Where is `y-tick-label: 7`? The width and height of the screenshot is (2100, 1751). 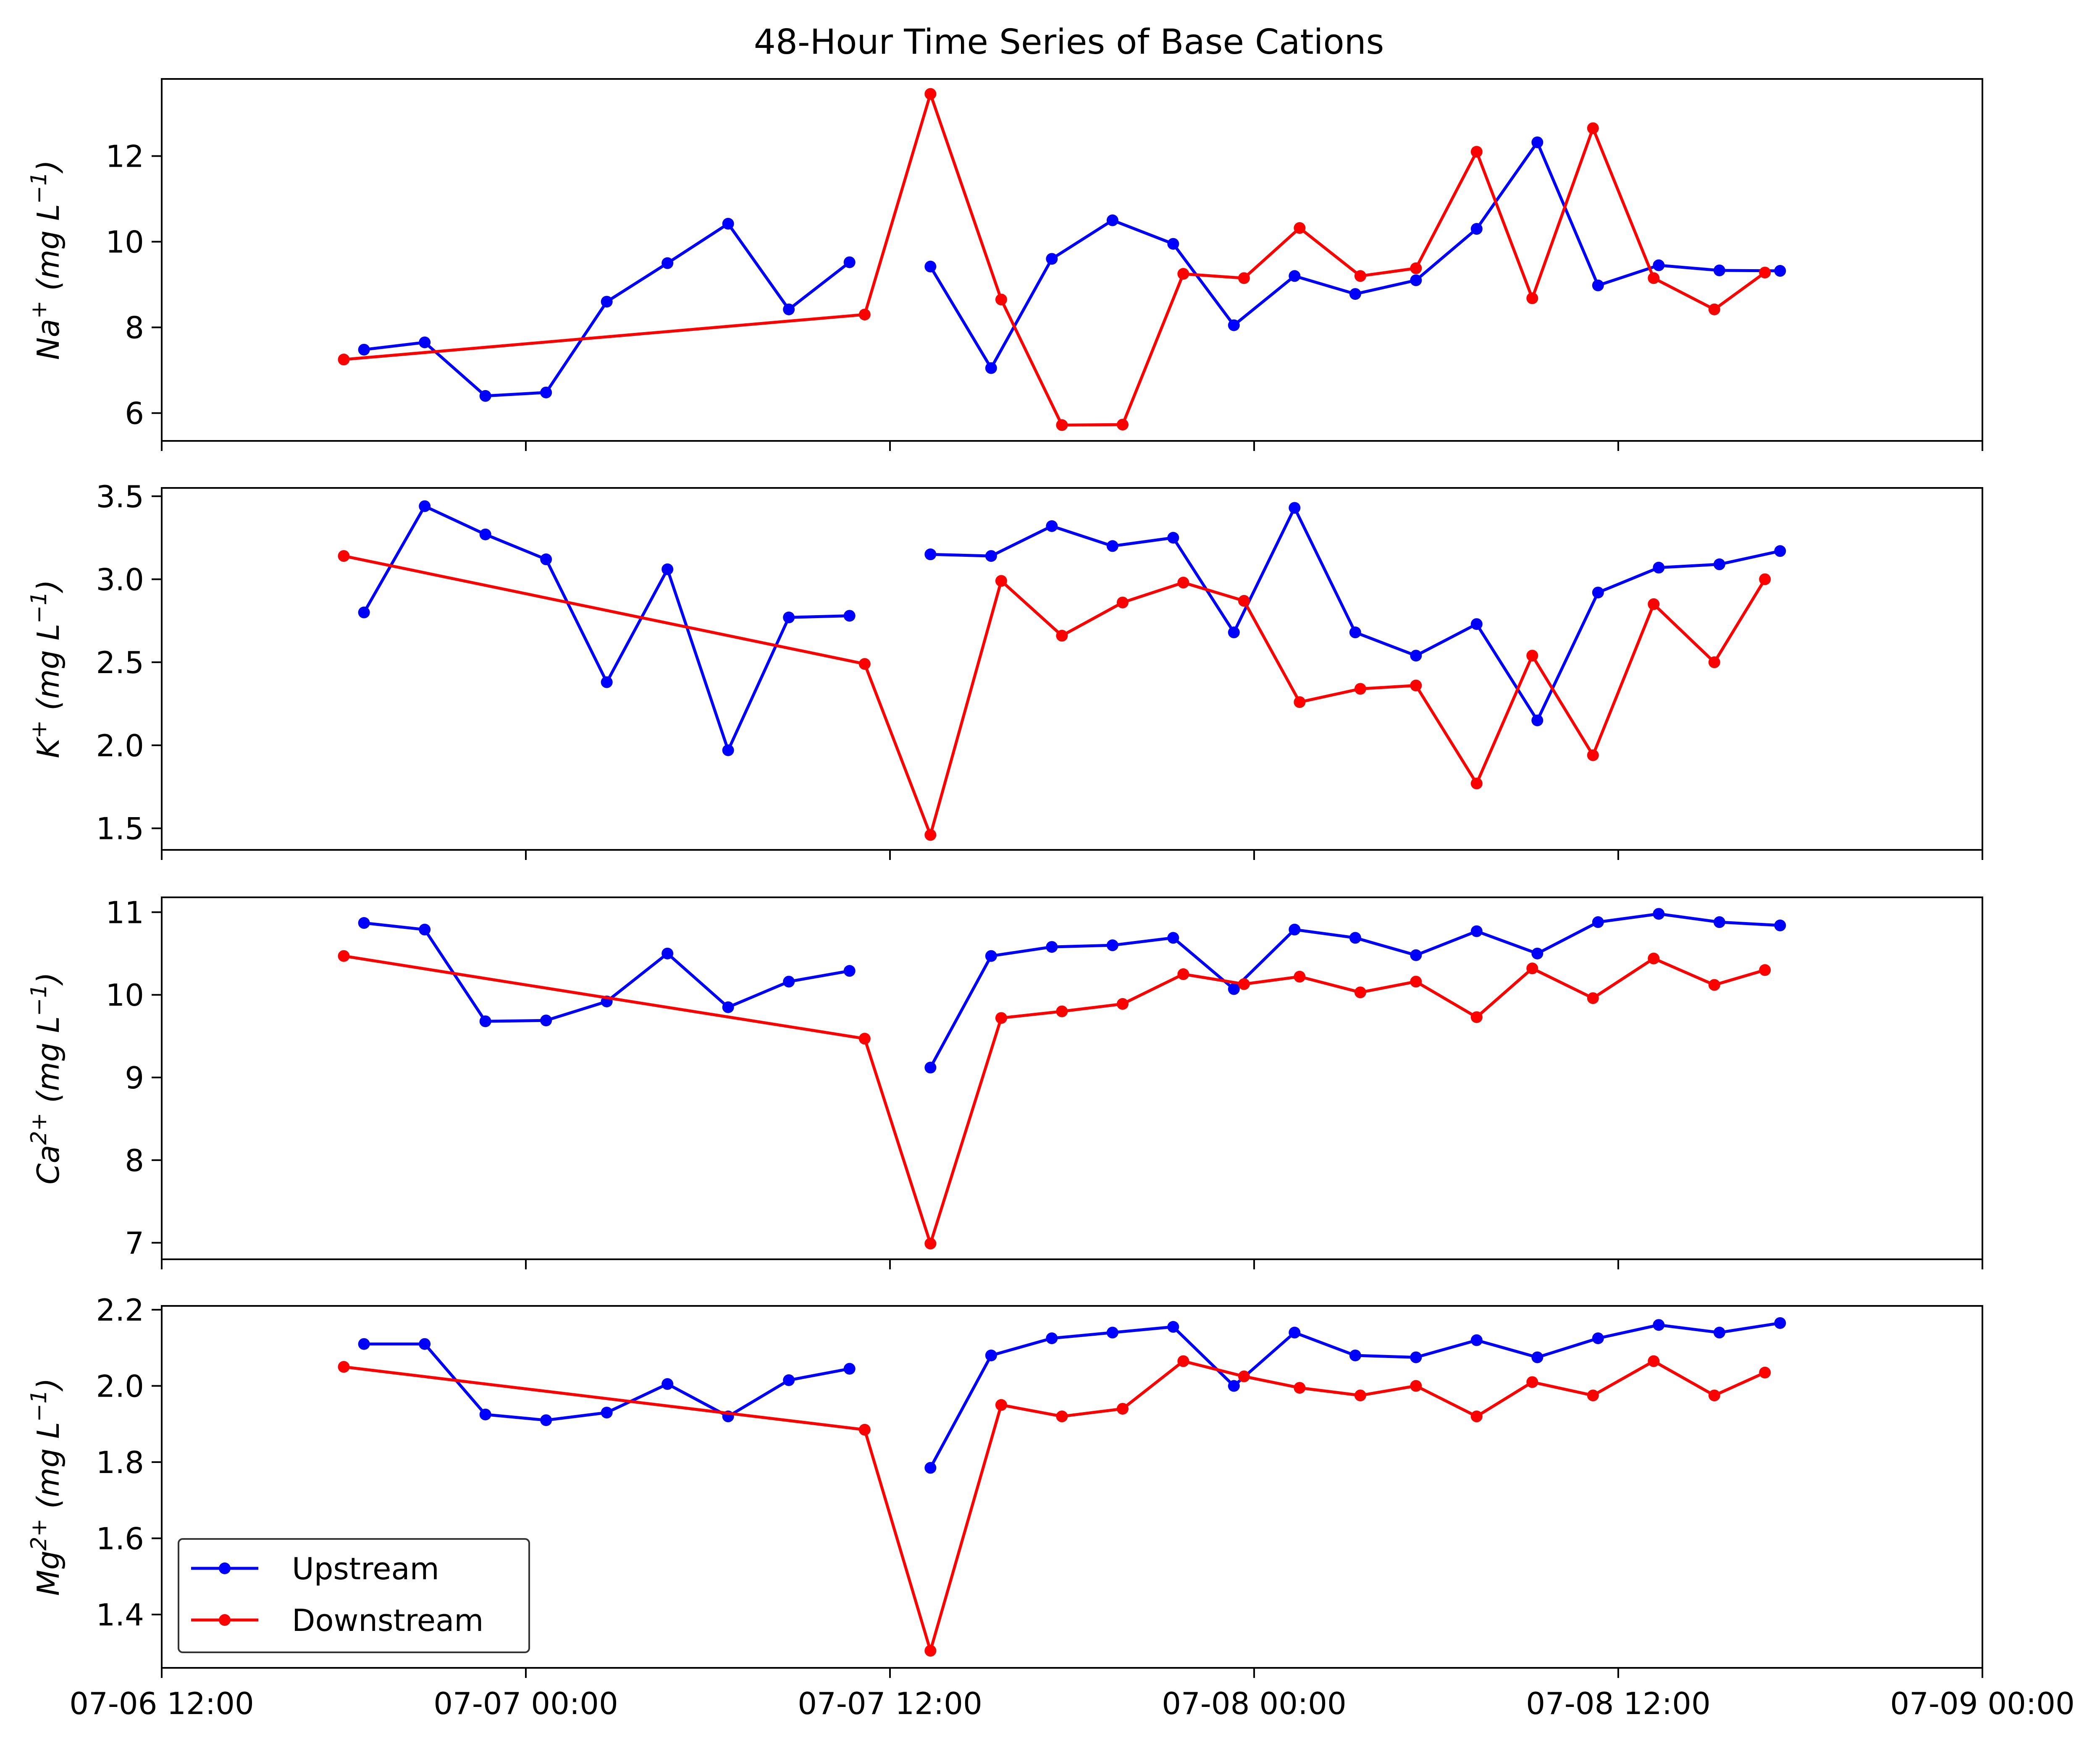 y-tick-label: 7 is located at coordinates (134, 1243).